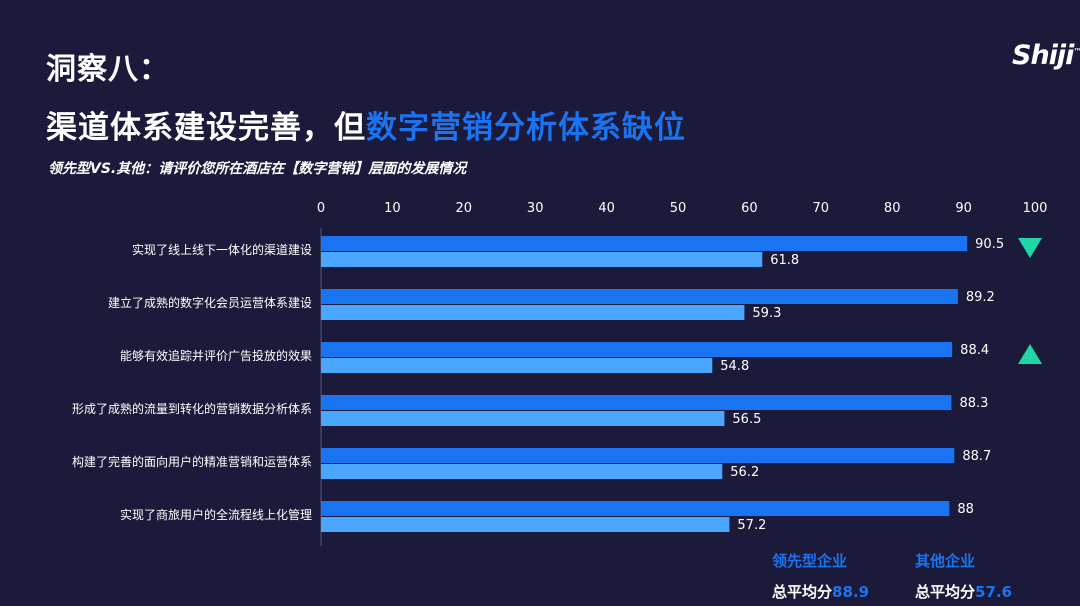 The image size is (1080, 606). I want to click on x-tick-label: 60, so click(749, 208).